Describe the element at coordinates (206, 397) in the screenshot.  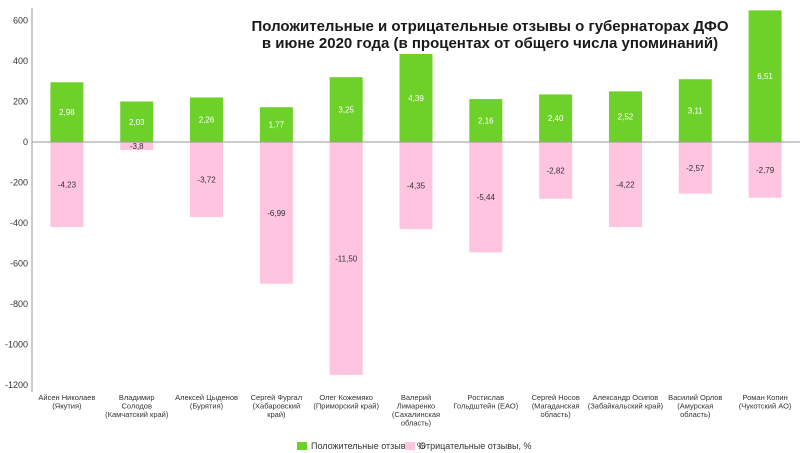
I see `category-label: Алексей Цыденов` at that location.